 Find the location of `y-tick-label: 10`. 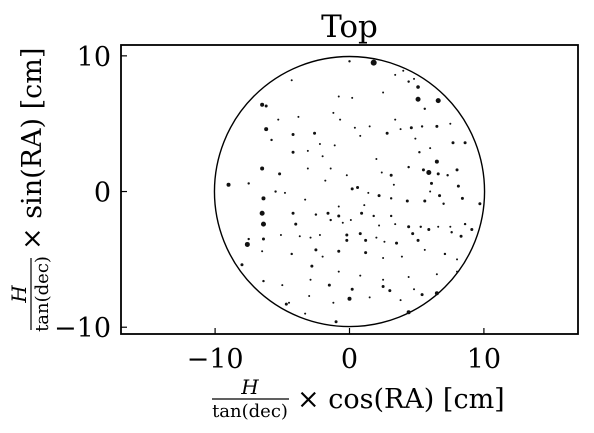

y-tick-label: 10 is located at coordinates (94, 57).